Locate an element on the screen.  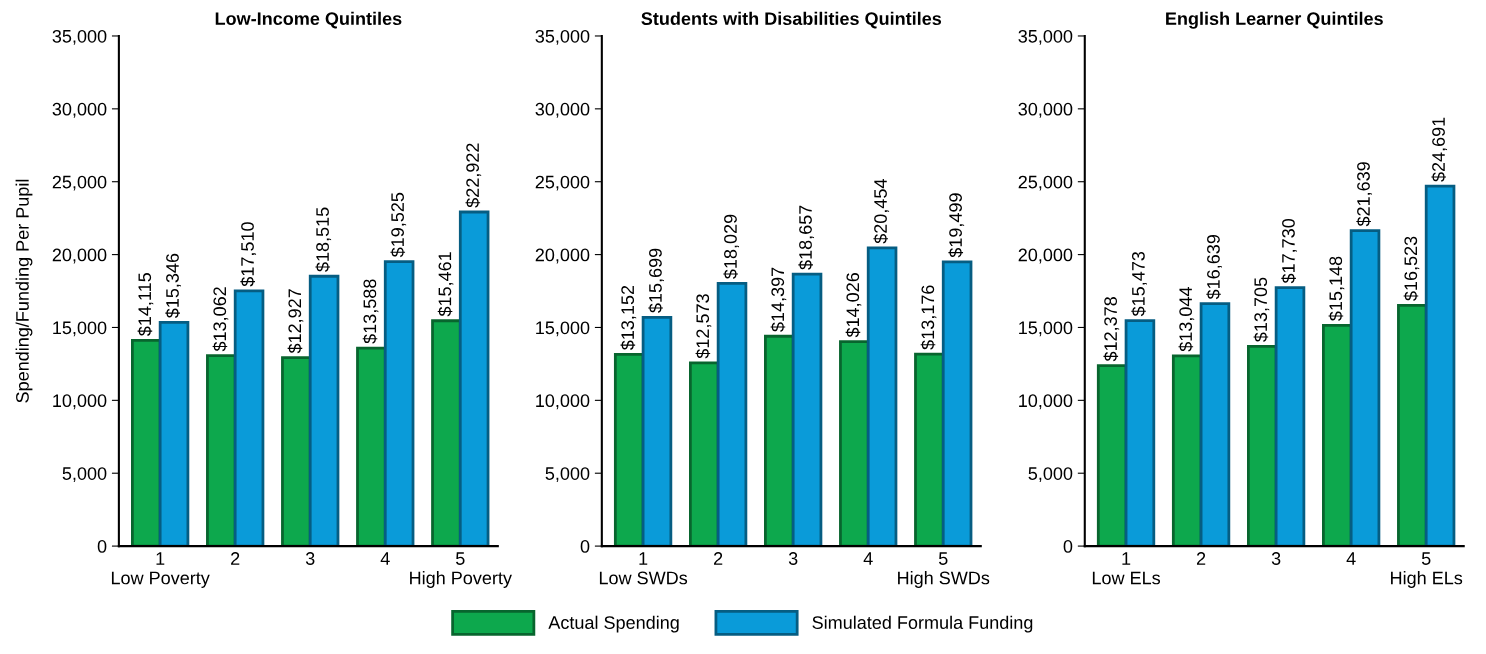
data-label: $14,115 is located at coordinates (145, 304).